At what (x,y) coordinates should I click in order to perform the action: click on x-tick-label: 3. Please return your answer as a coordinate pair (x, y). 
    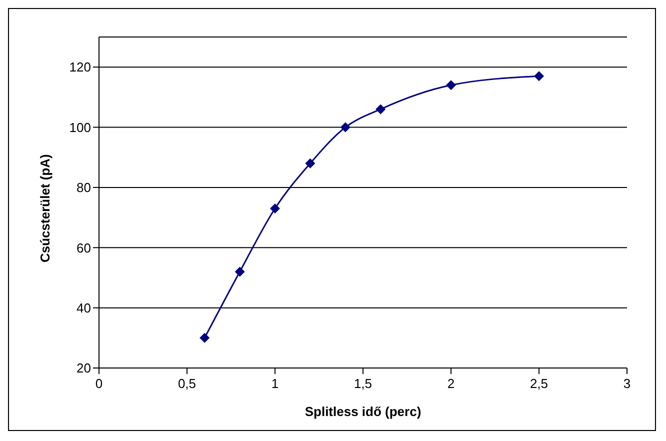
    Looking at the image, I should click on (627, 383).